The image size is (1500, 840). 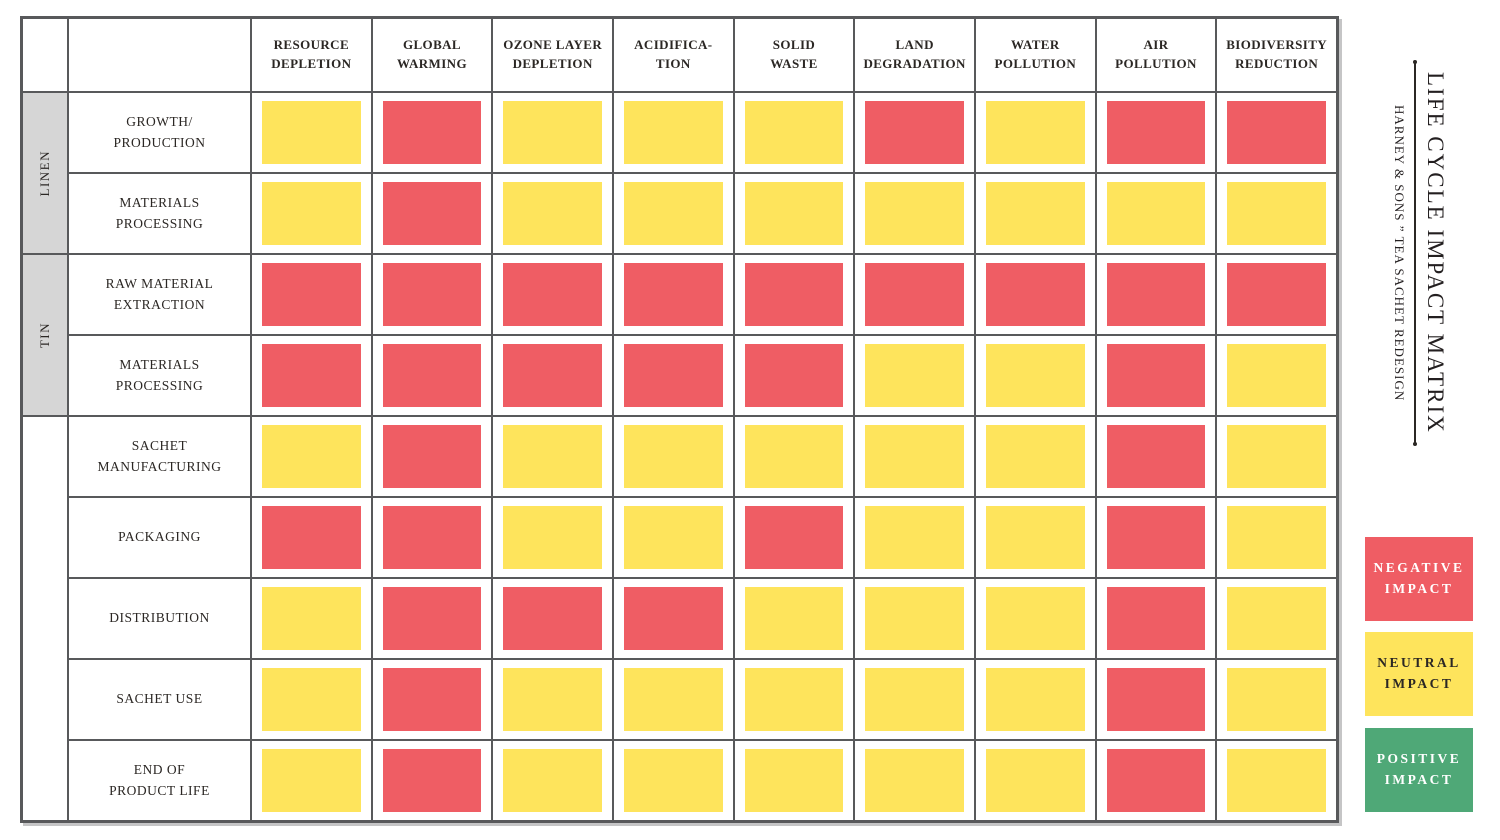 I want to click on row-label-6: DISTRIBUTION, so click(x=159, y=618).